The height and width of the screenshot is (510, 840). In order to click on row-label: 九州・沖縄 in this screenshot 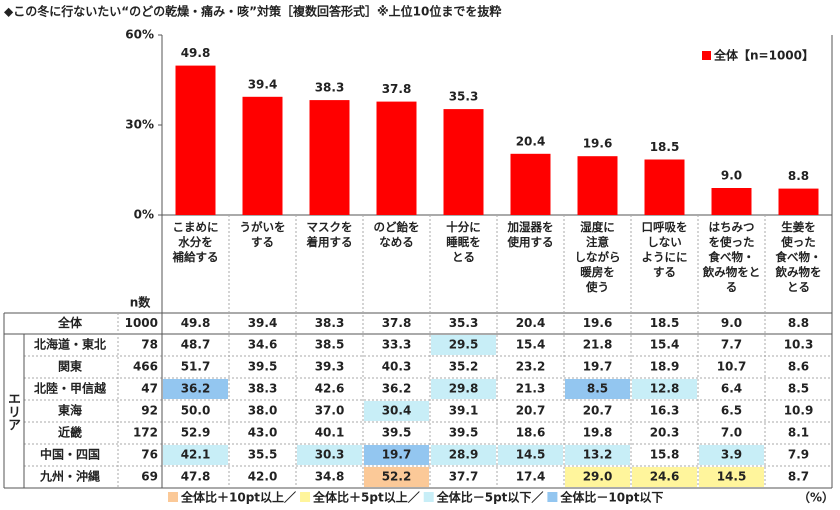, I will do `click(69, 476)`.